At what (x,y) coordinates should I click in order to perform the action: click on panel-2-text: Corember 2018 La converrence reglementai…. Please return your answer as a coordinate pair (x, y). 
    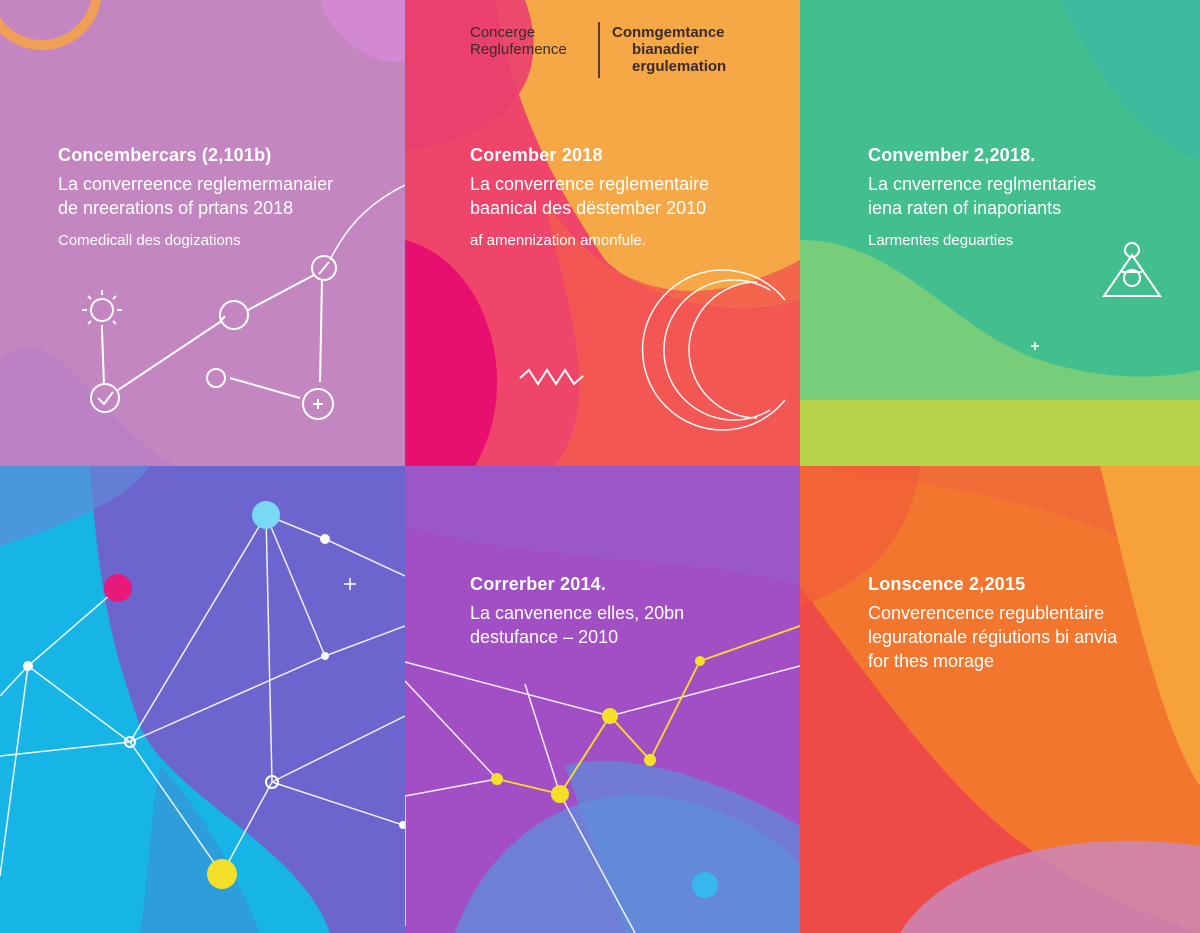
    Looking at the image, I should click on (589, 197).